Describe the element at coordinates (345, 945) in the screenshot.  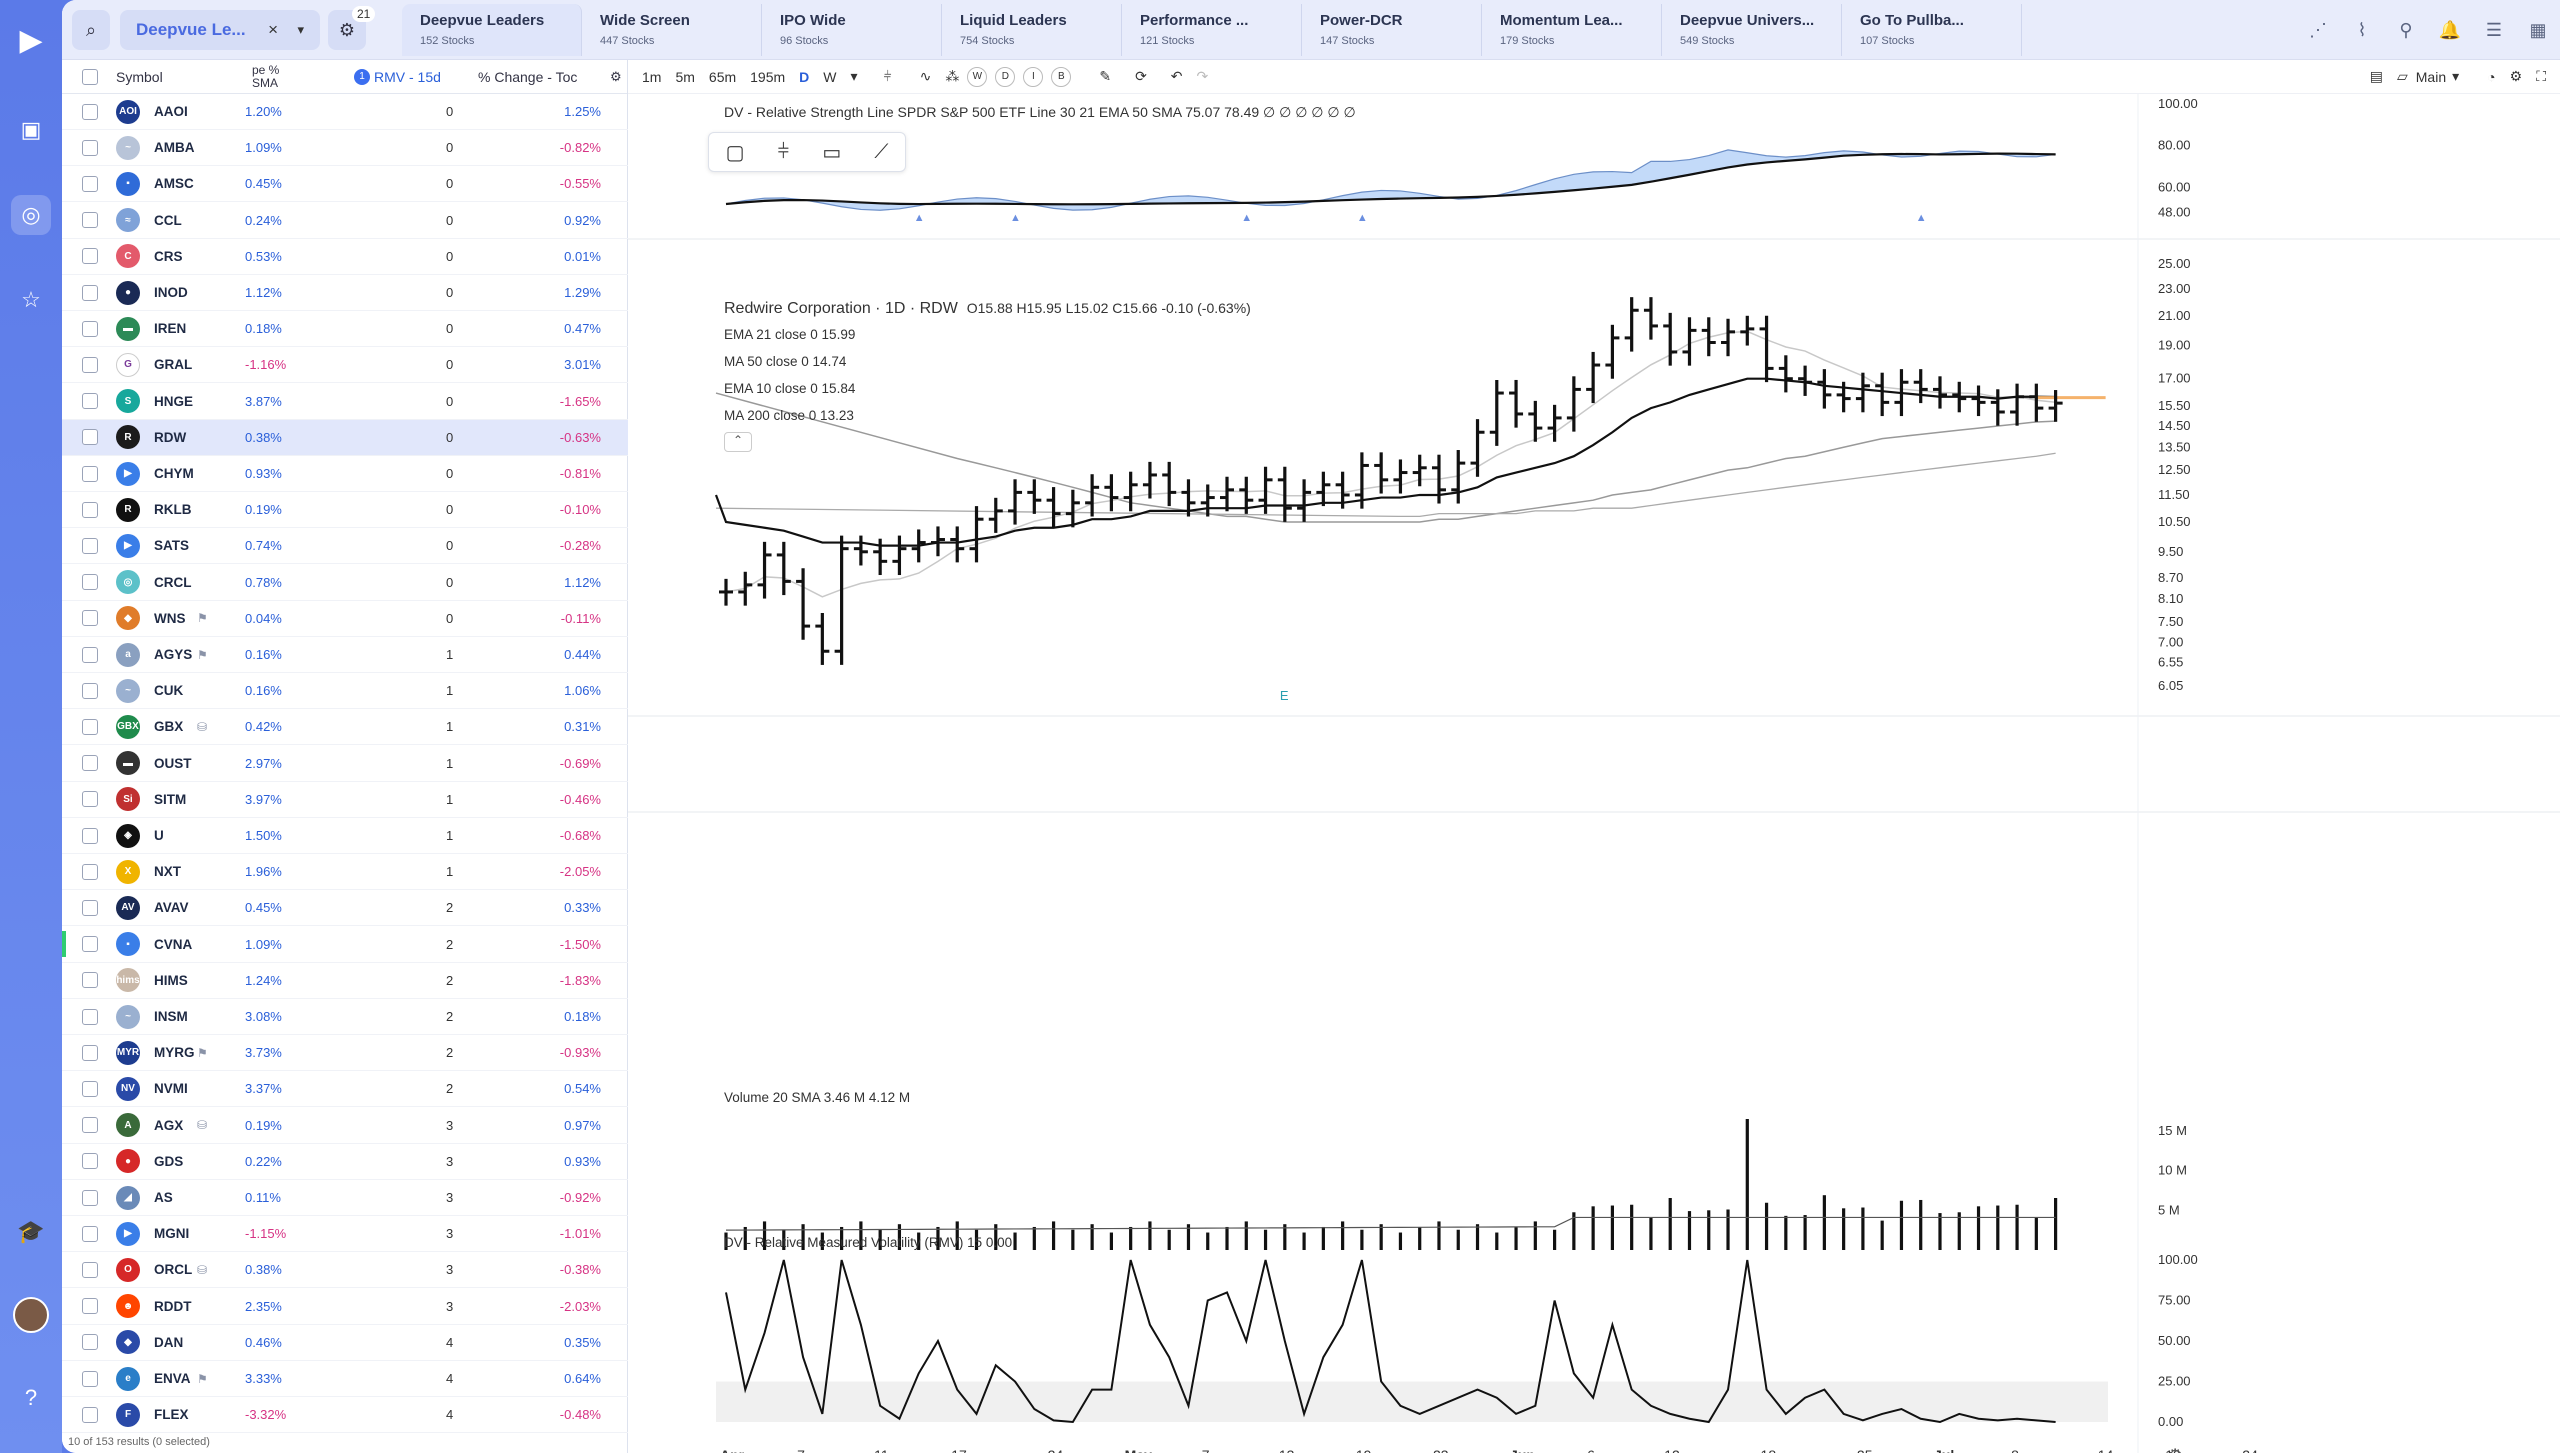
I see `table-row: ▪ CVNA 1.09% 2 -1.50%` at that location.